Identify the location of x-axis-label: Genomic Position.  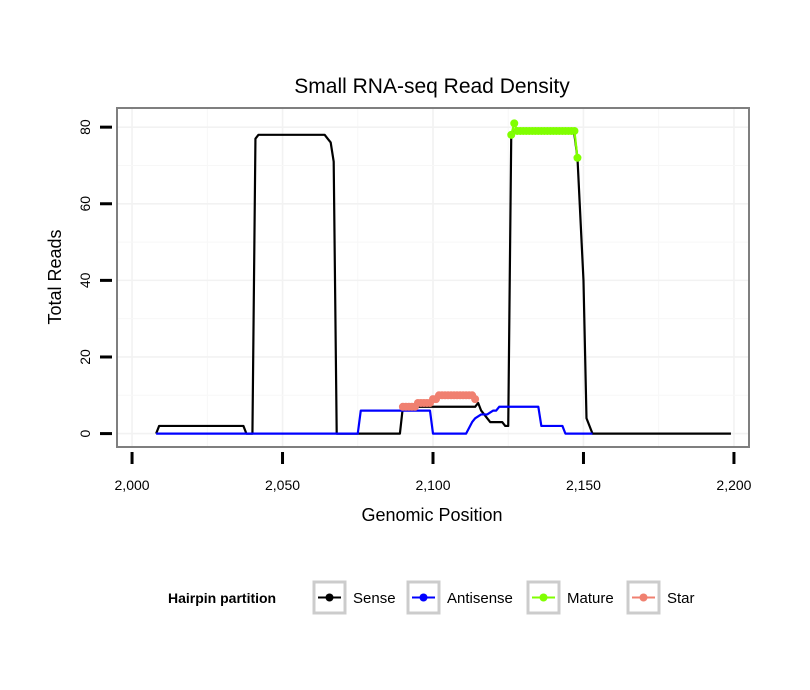
(431, 515).